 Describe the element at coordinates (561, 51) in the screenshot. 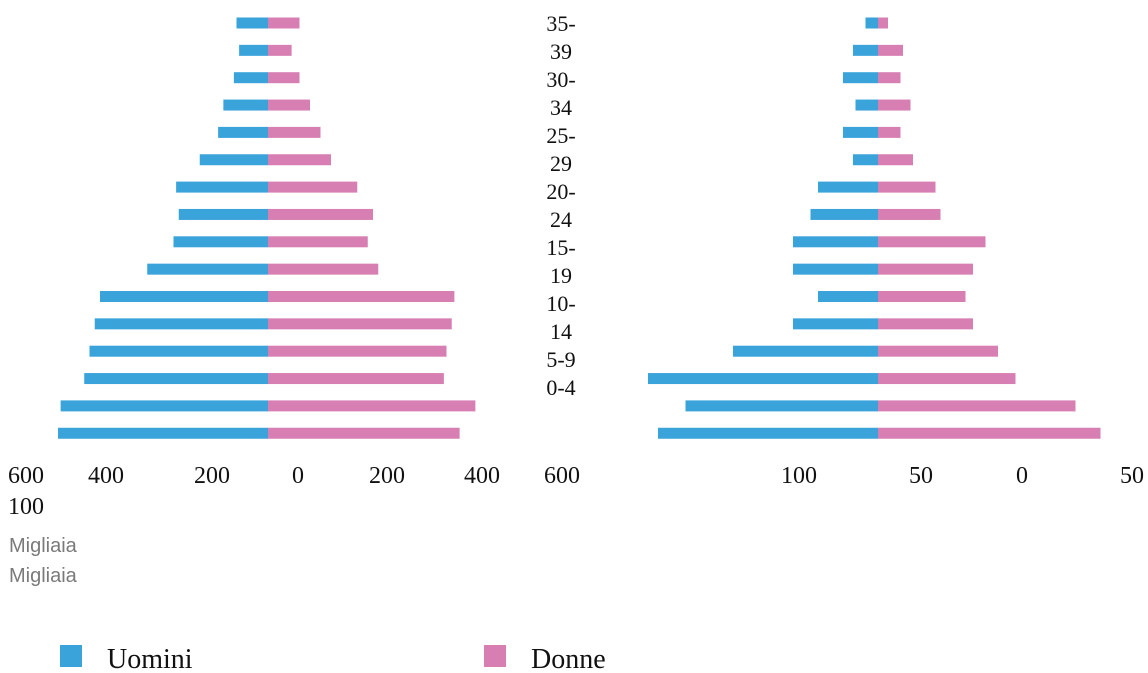

I see `age-group-label: 39` at that location.